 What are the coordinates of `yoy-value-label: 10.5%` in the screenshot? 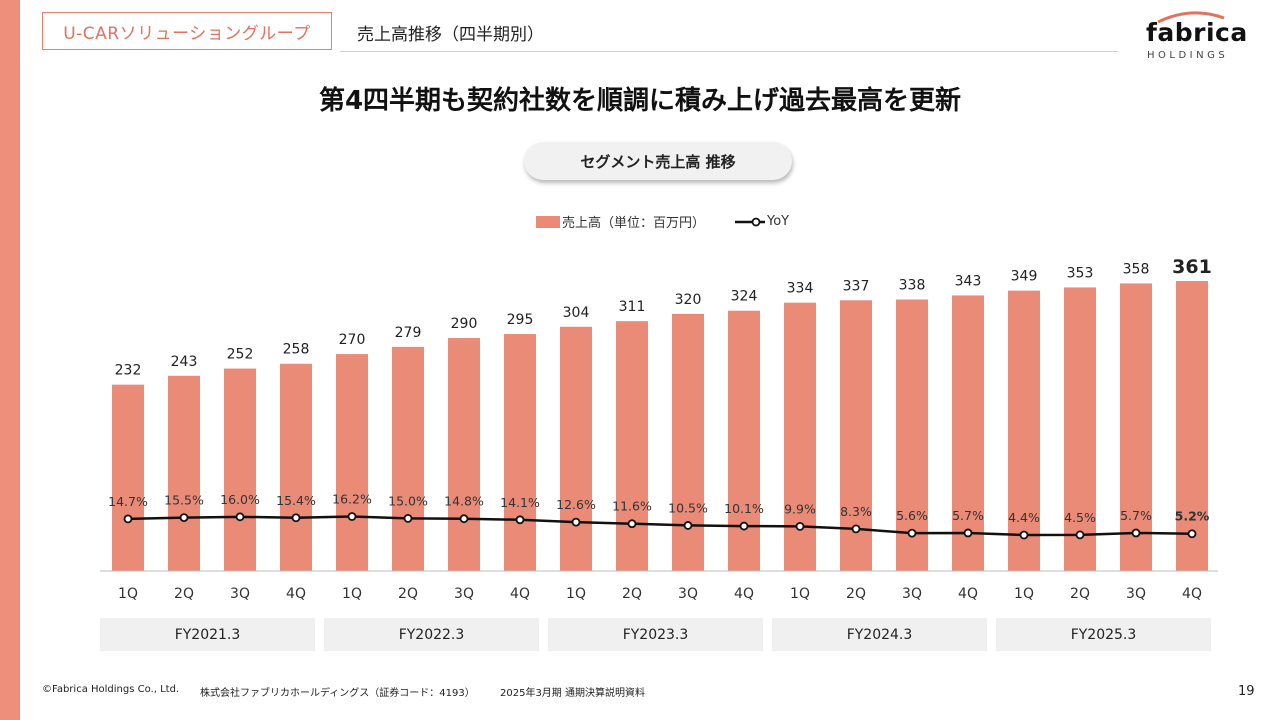 It's located at (688, 507).